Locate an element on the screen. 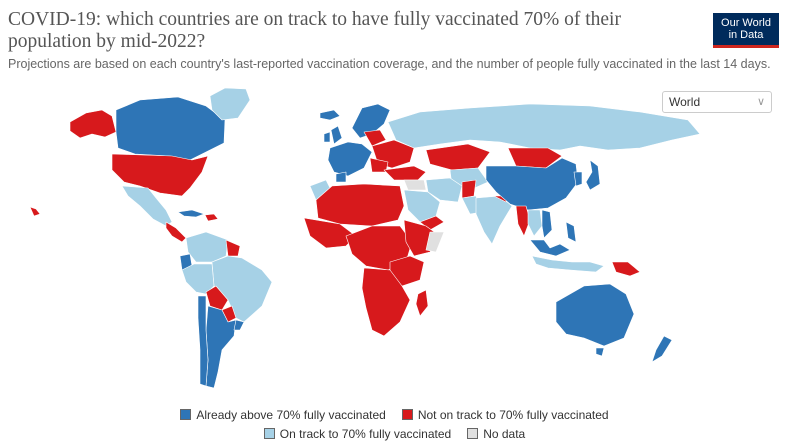  owid-logo: Our World in Data is located at coordinates (746, 30).